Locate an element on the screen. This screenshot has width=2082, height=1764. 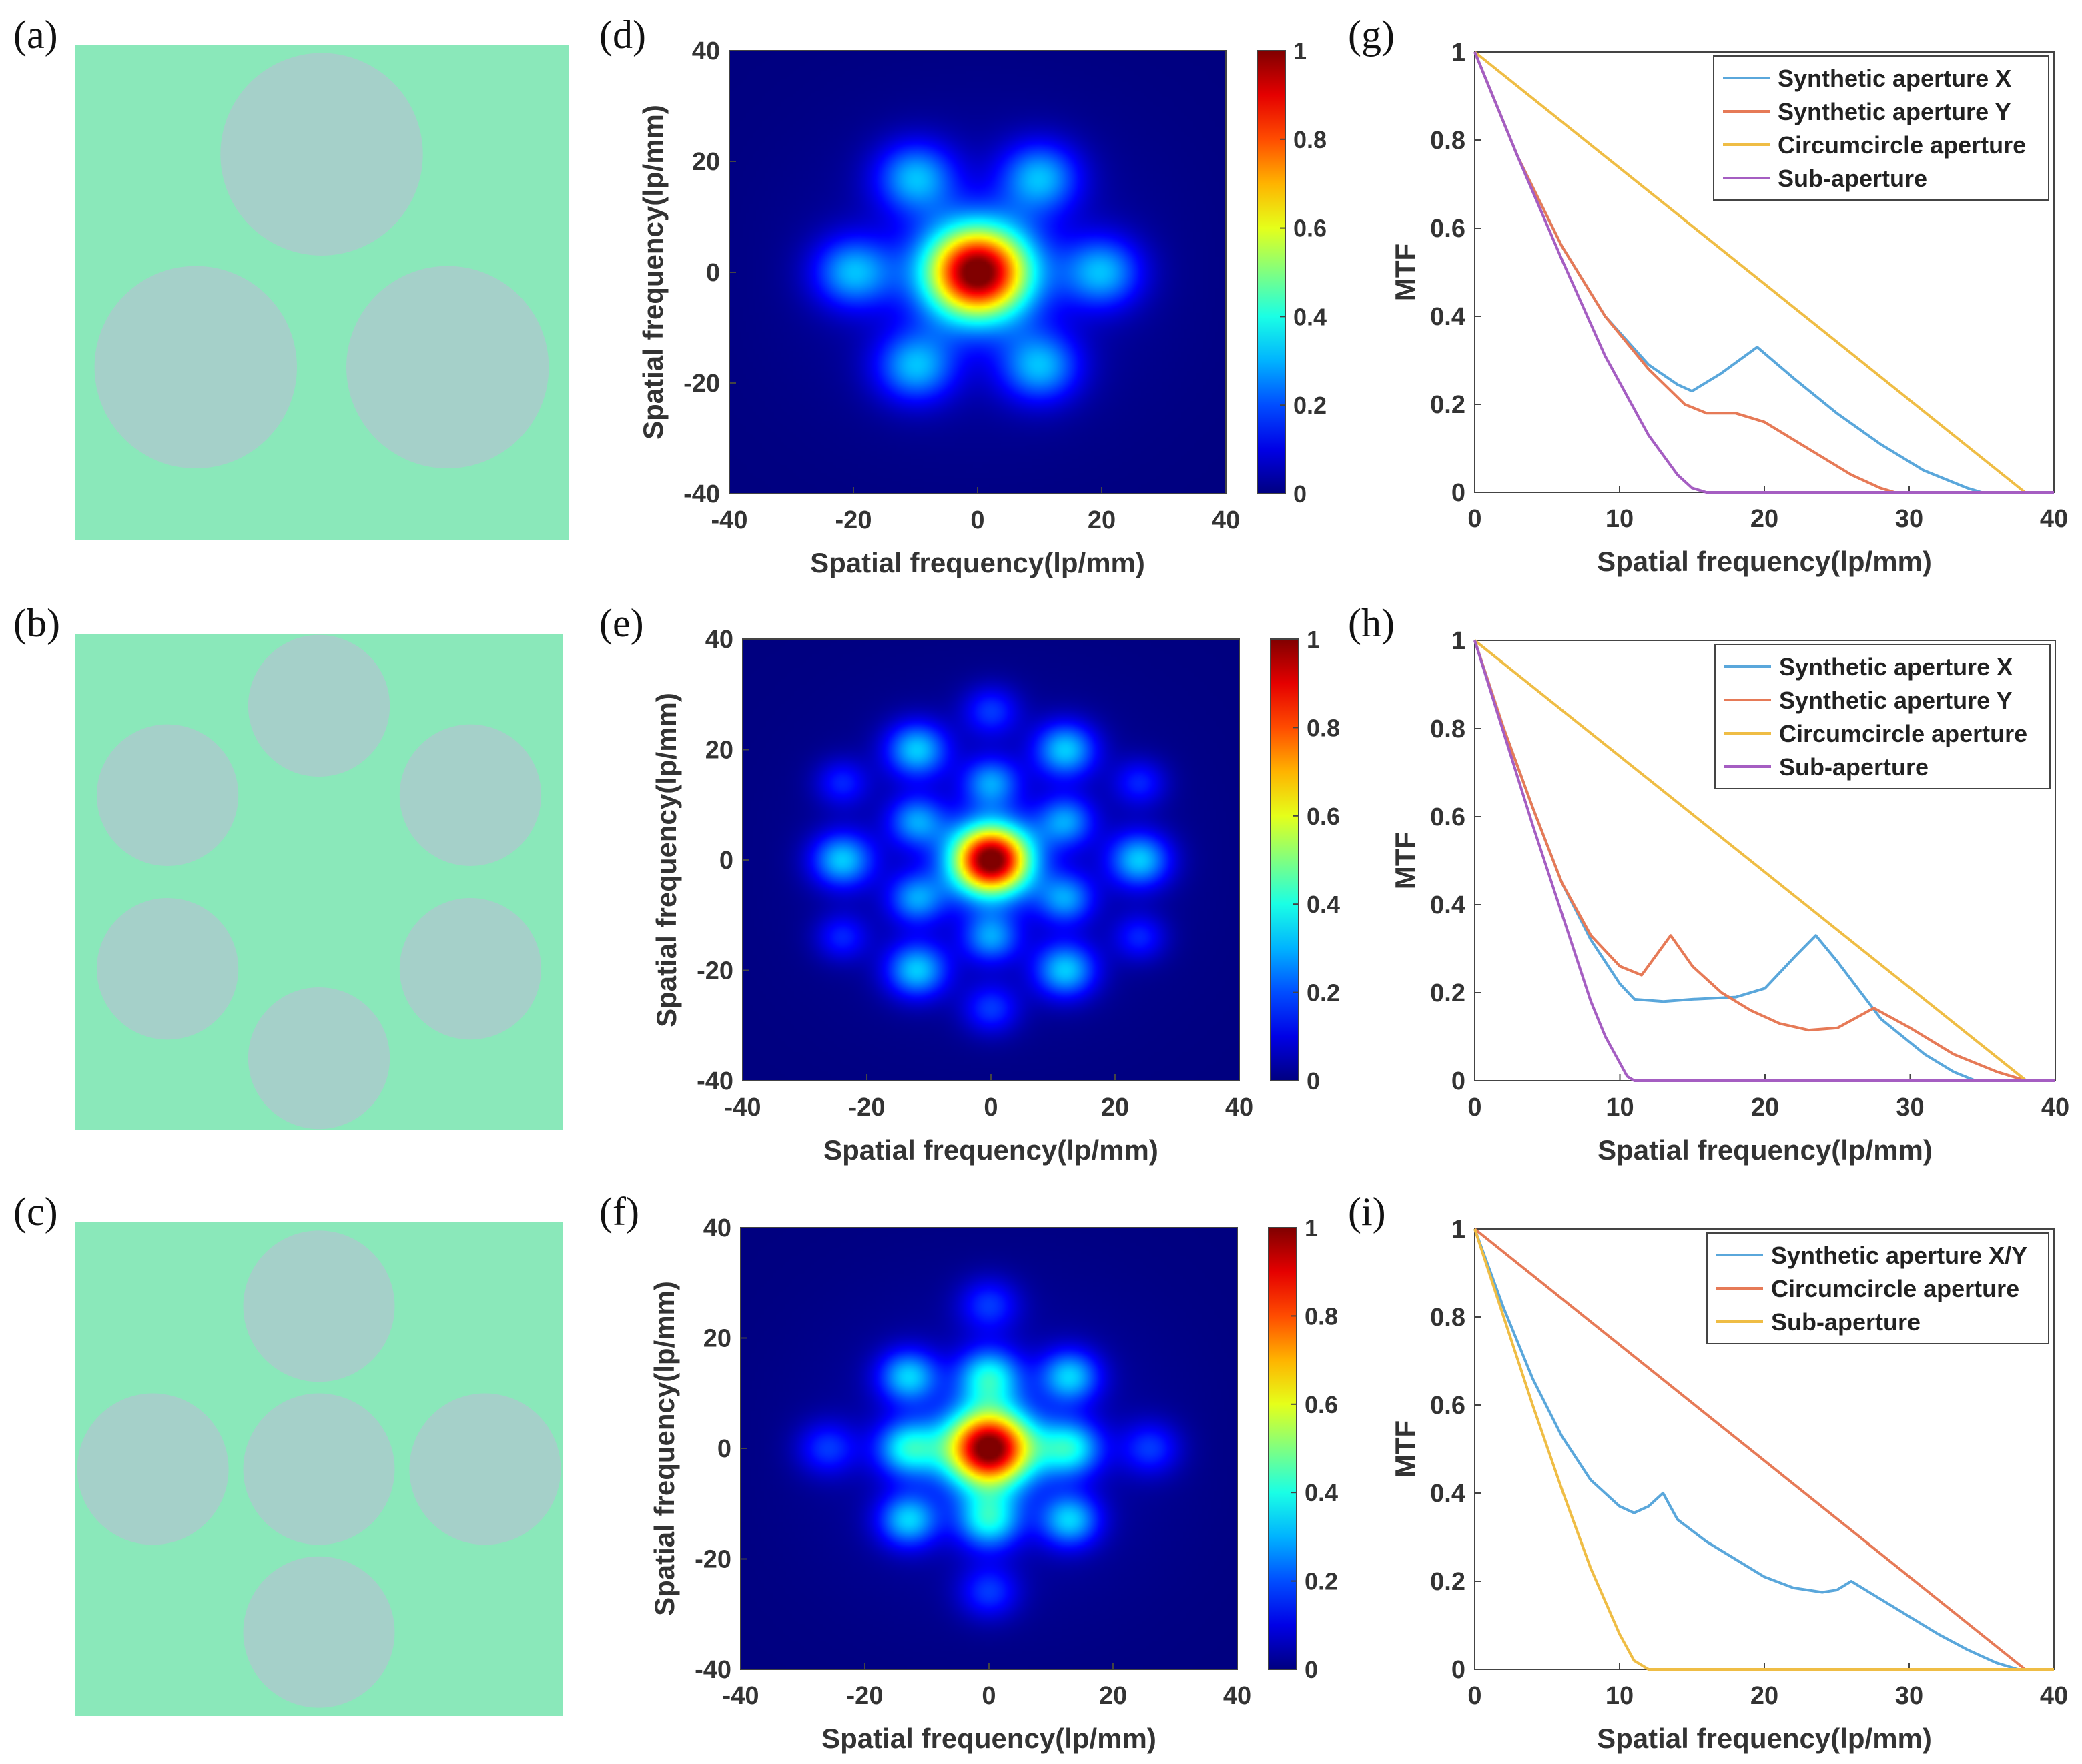
y-tick-label: 0.8 is located at coordinates (1447, 141).